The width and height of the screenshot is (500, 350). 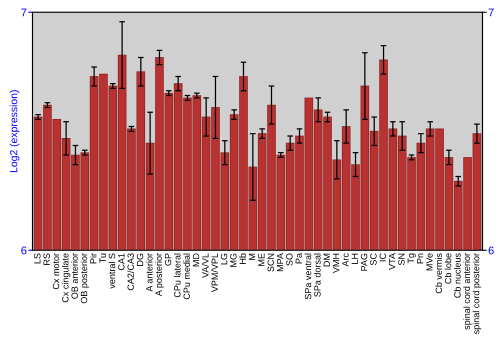 I want to click on x-tick-label: MVe, so click(x=429, y=261).